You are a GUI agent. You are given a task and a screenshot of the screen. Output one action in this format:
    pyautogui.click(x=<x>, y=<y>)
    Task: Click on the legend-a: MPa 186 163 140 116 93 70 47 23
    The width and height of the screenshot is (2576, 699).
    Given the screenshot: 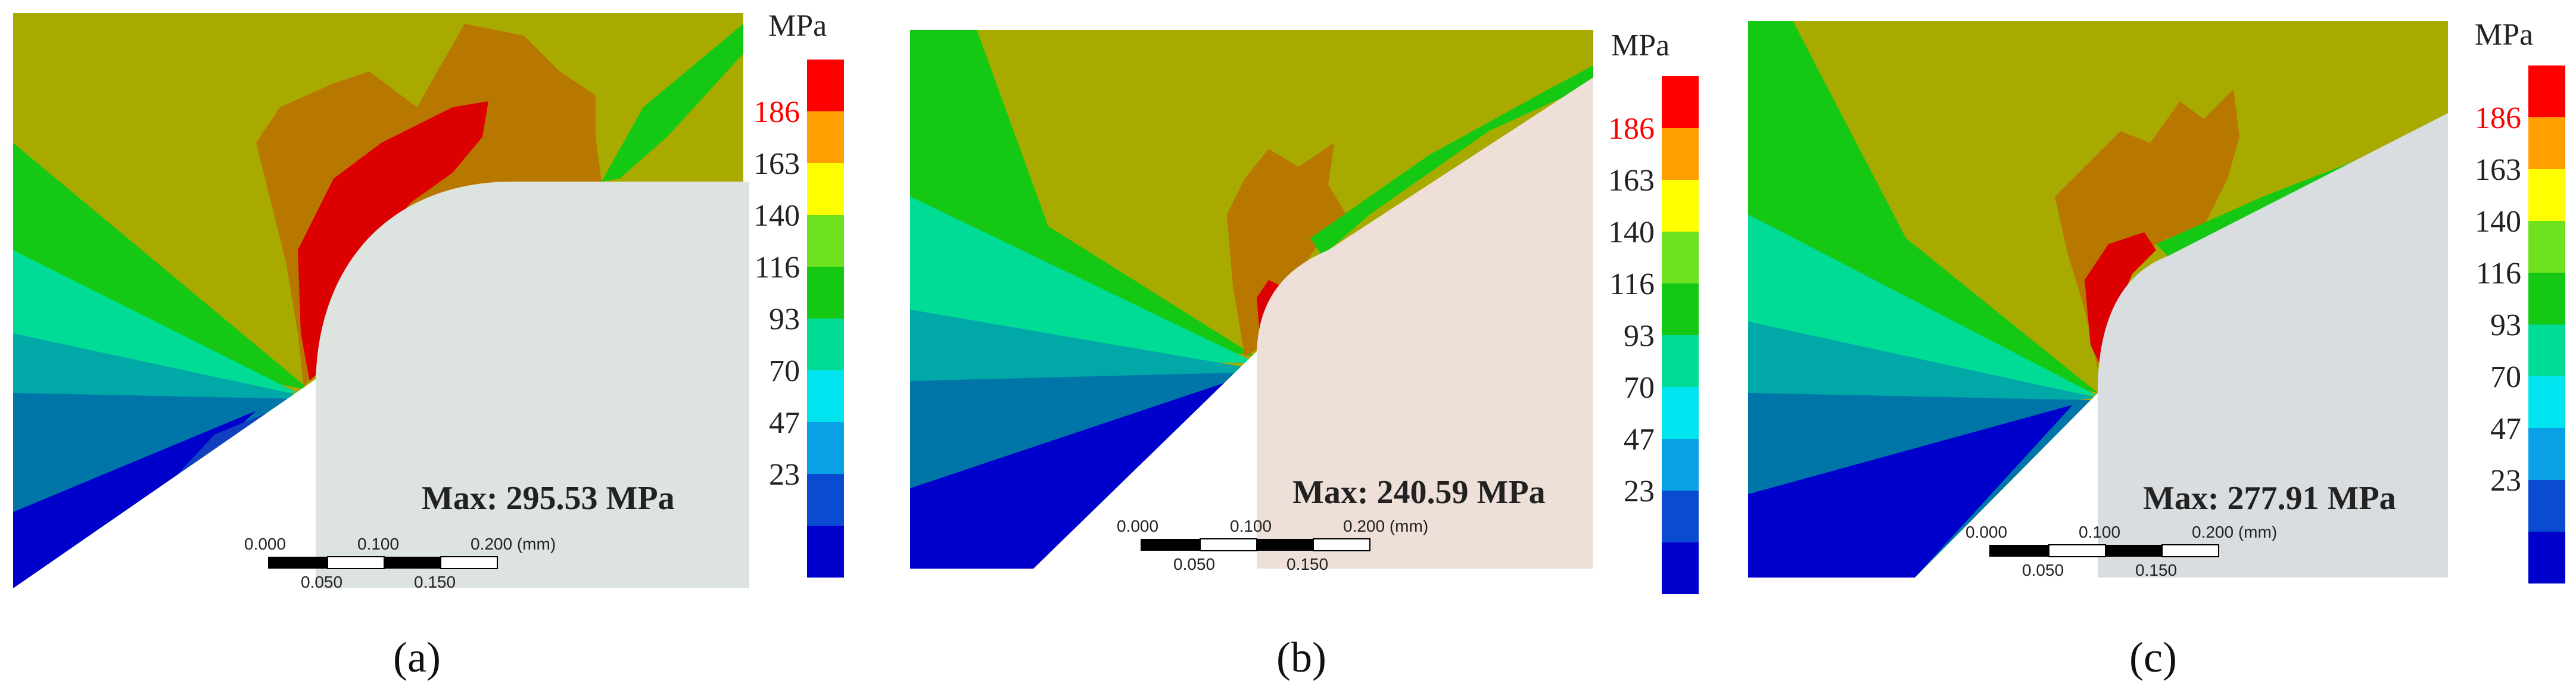 What is the action you would take?
    pyautogui.click(x=798, y=293)
    